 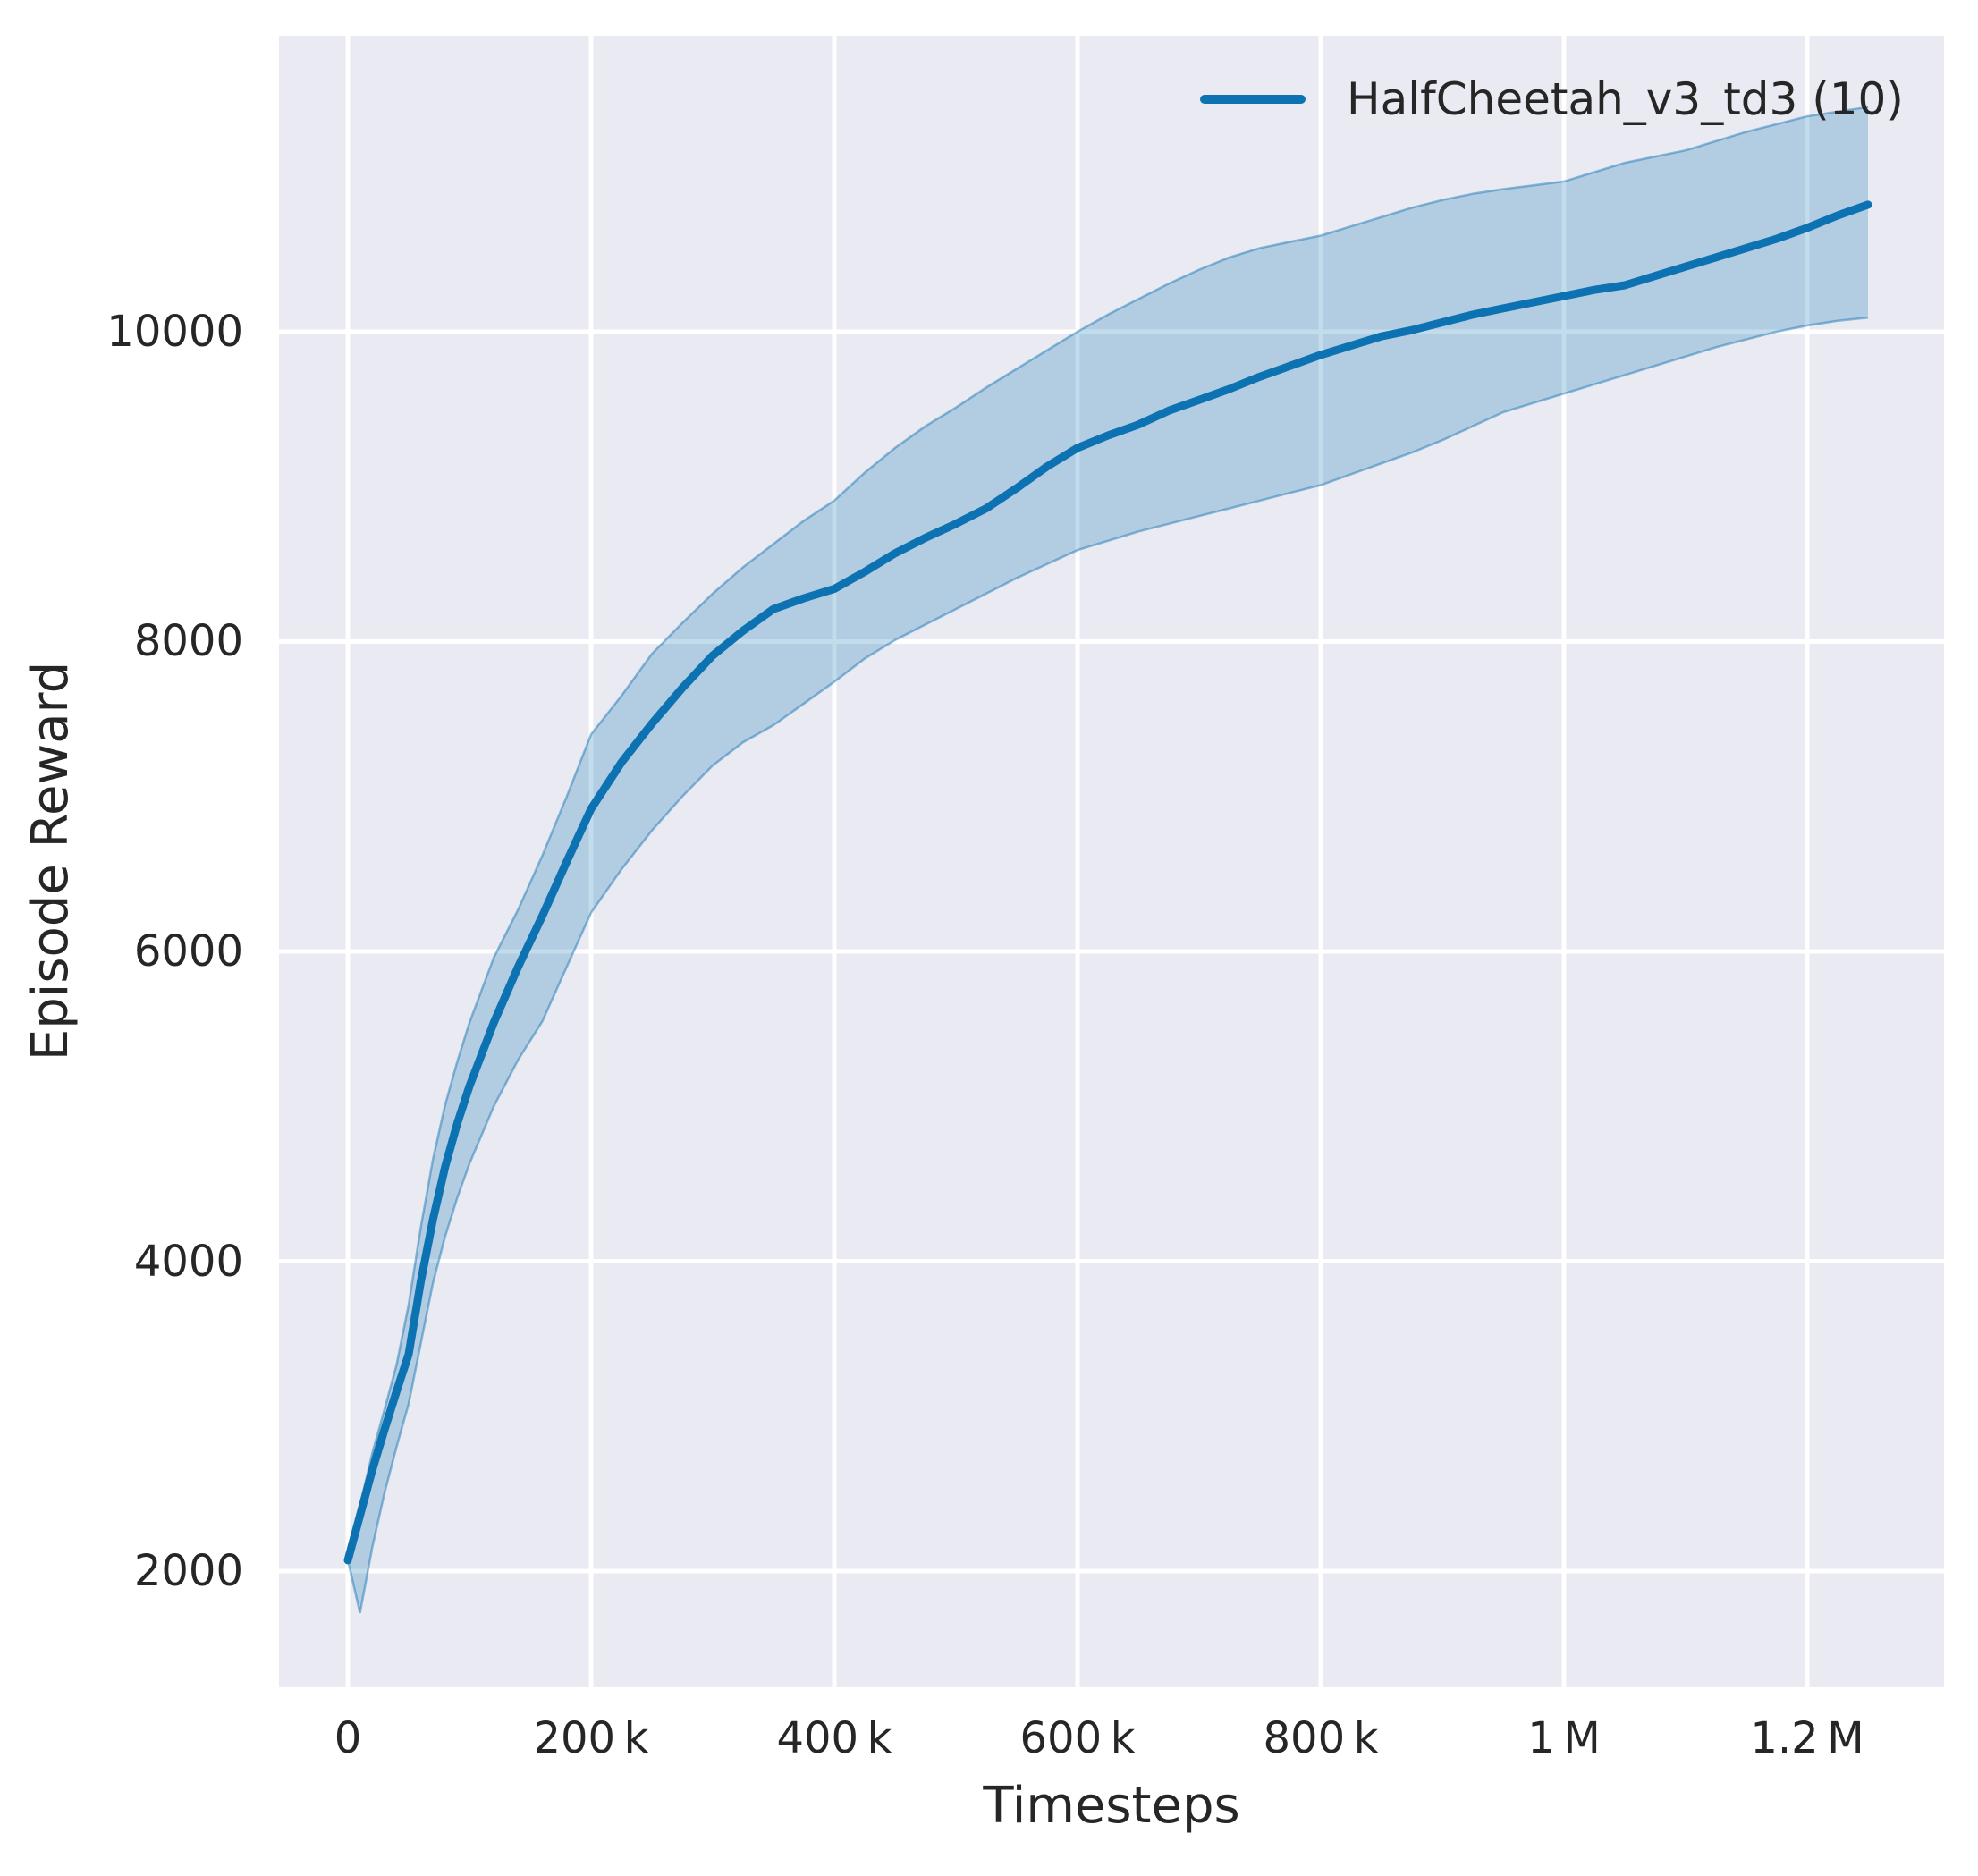 What do you see at coordinates (1077, 1738) in the screenshot?
I see `x-tick-label: 600 k` at bounding box center [1077, 1738].